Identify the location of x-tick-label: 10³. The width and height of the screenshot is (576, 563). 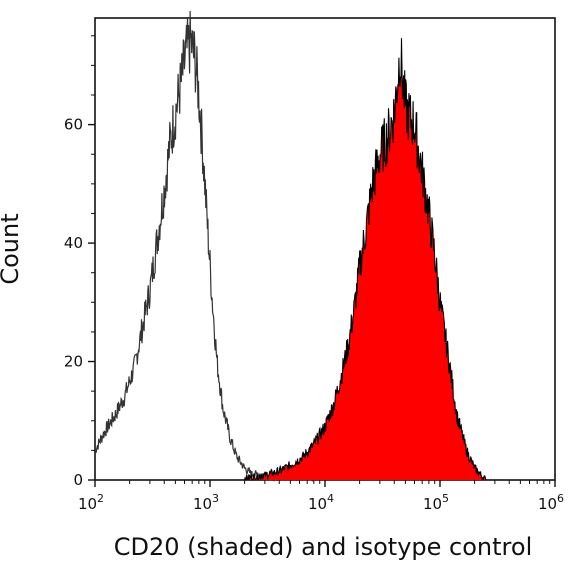
(206, 502).